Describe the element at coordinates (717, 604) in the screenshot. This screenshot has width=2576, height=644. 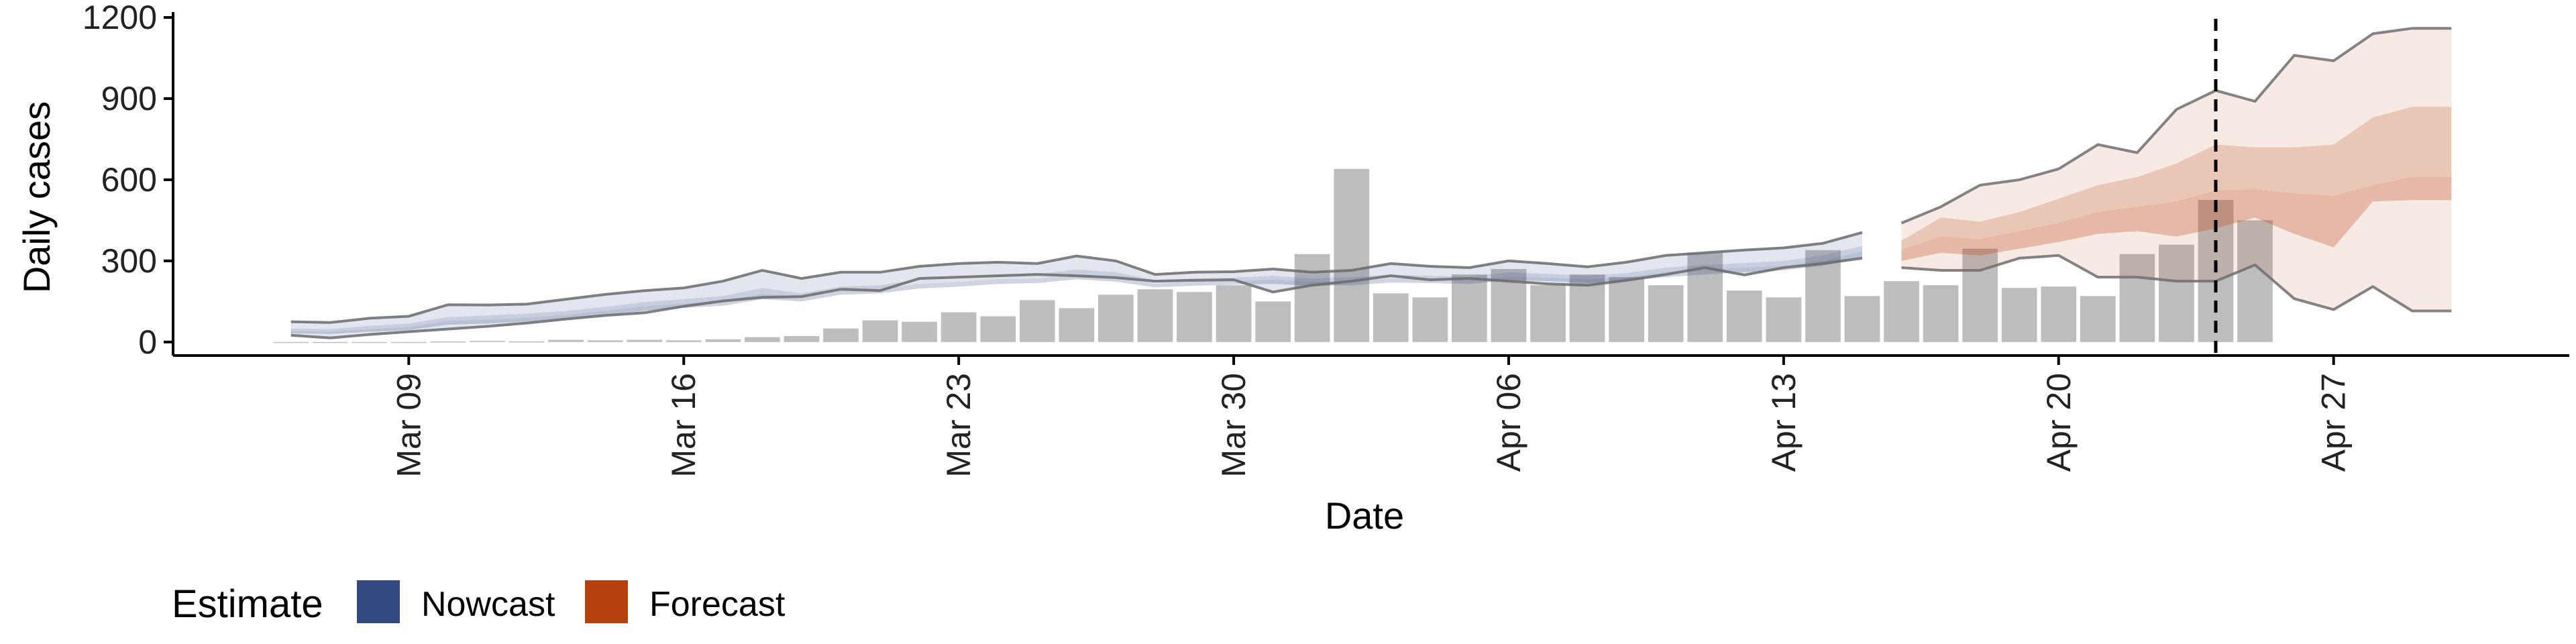
I see `forecast-legend-label: Forecast` at that location.